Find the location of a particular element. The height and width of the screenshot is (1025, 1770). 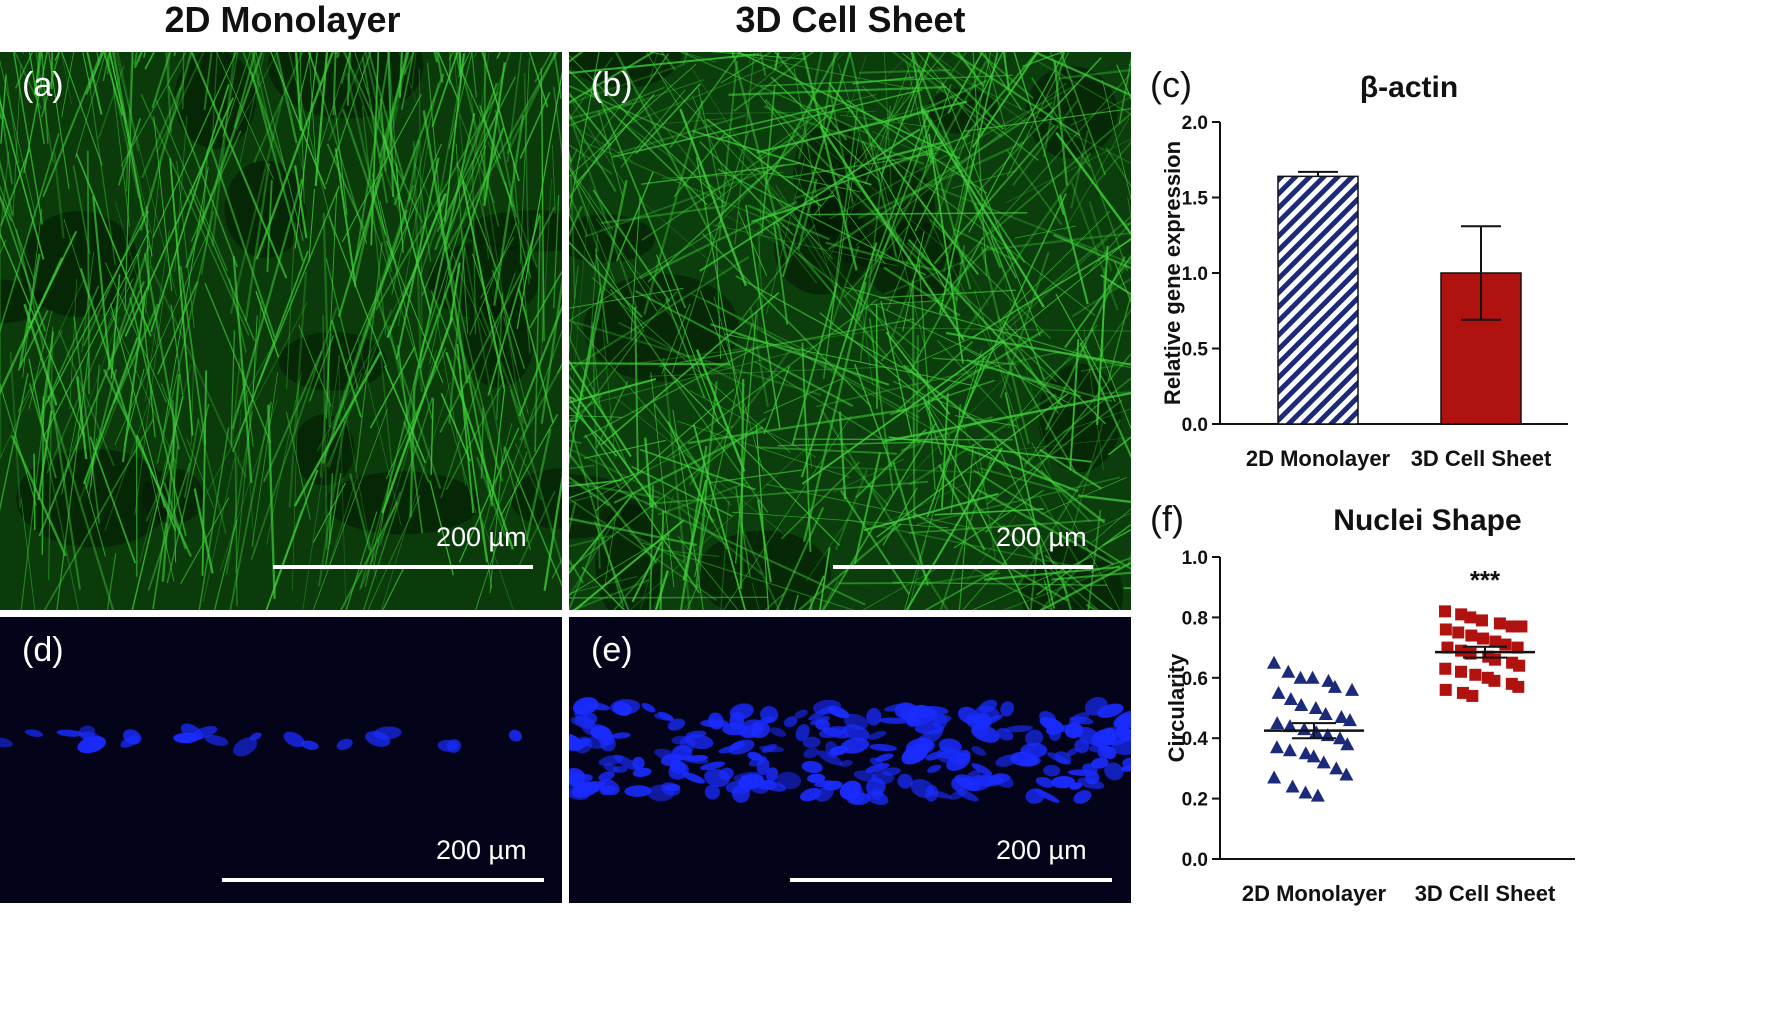

y-tick-label: 0.2 is located at coordinates (1195, 800).